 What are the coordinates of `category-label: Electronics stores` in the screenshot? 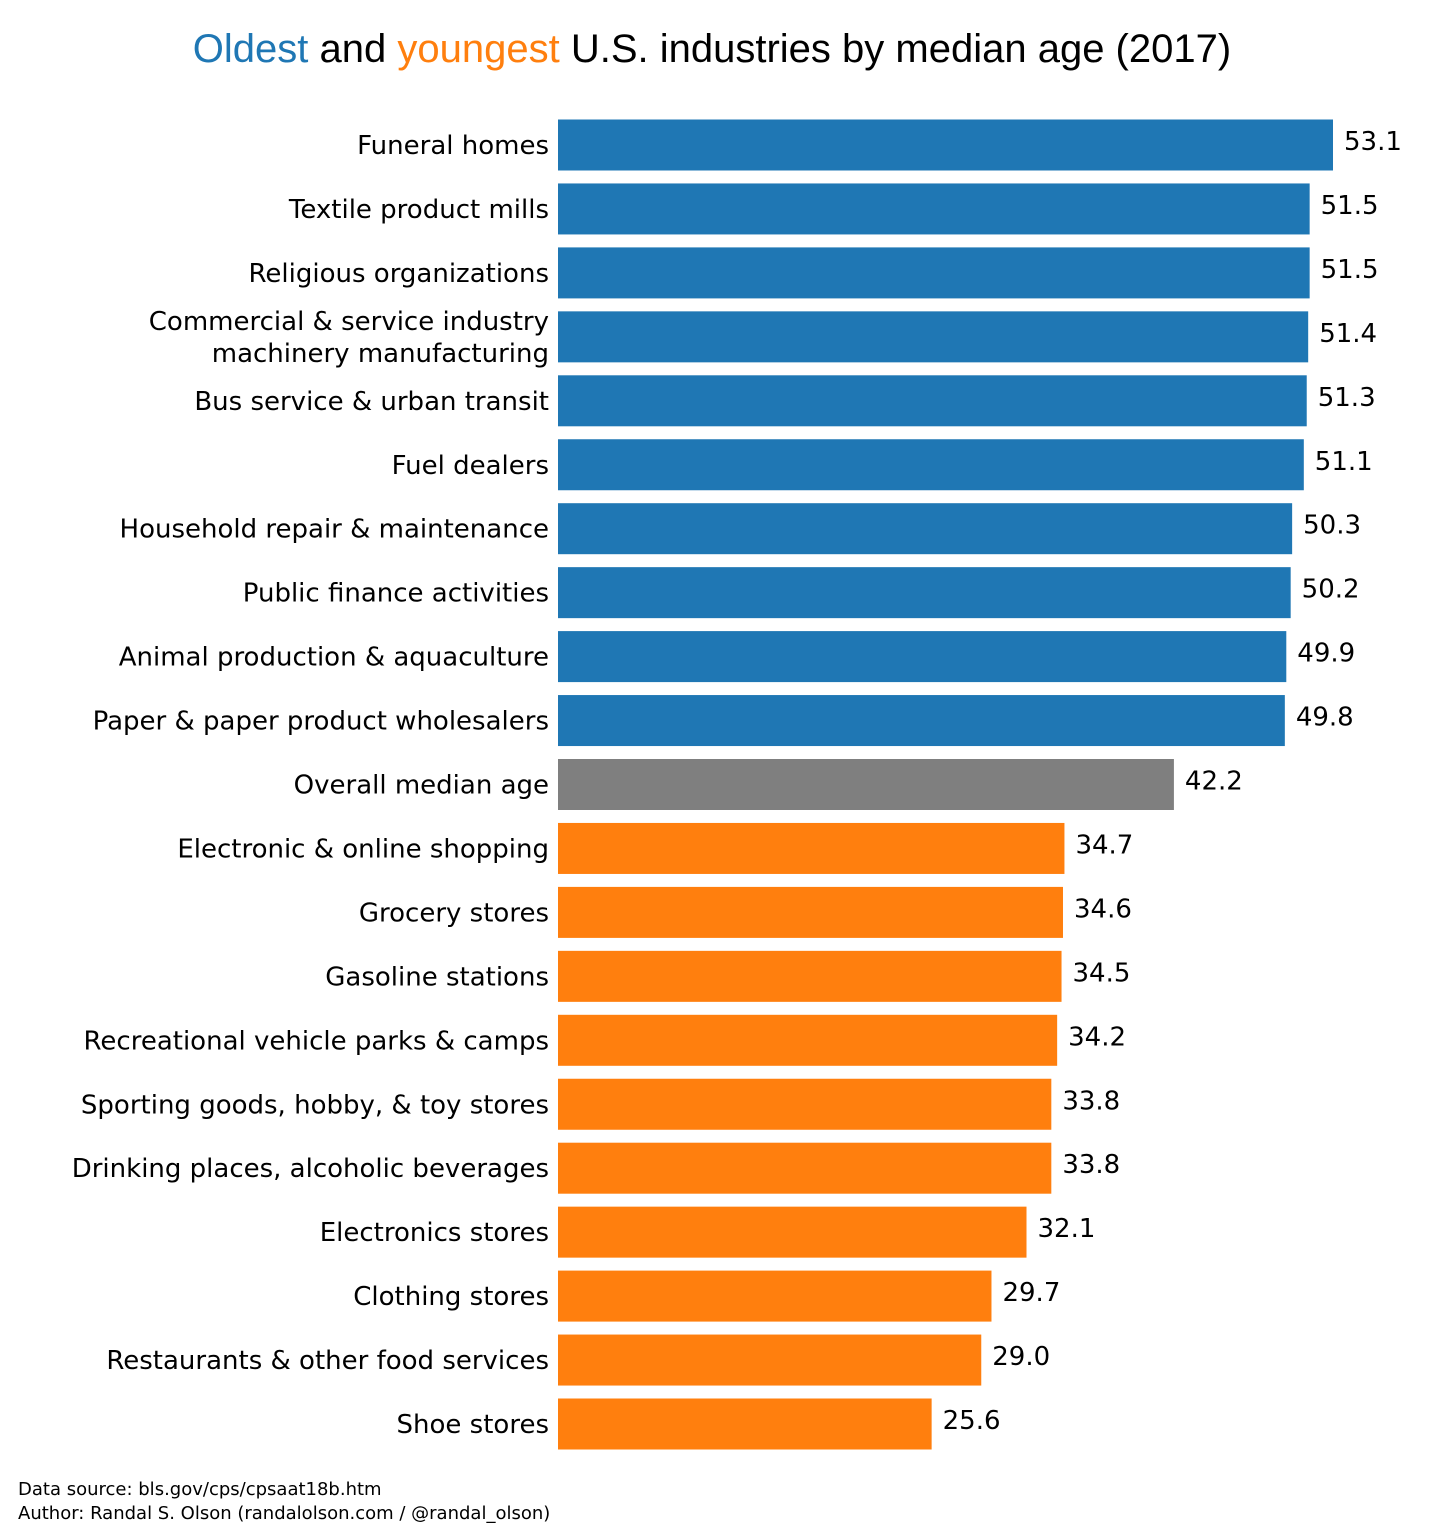 It's located at (434, 1233).